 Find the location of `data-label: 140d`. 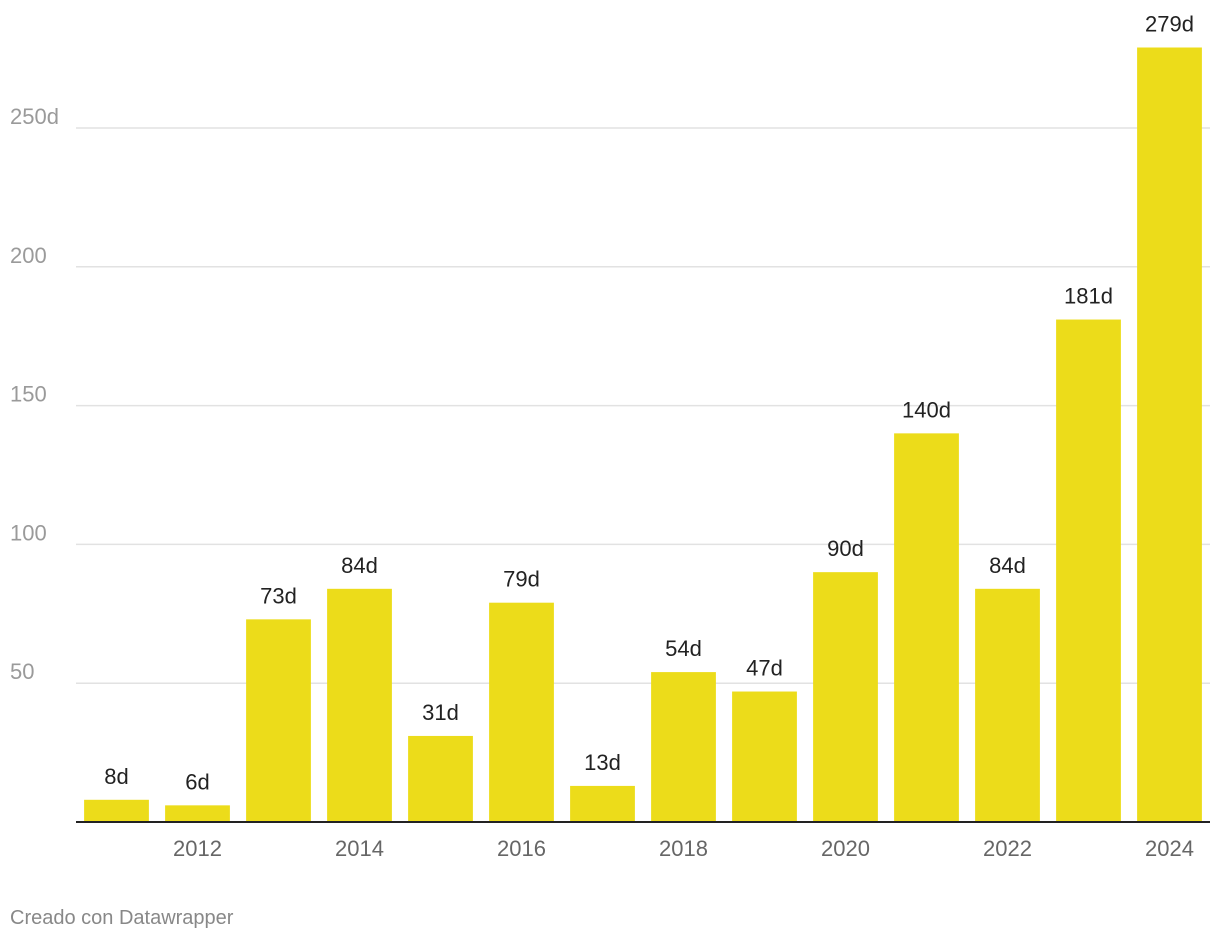

data-label: 140d is located at coordinates (926, 409).